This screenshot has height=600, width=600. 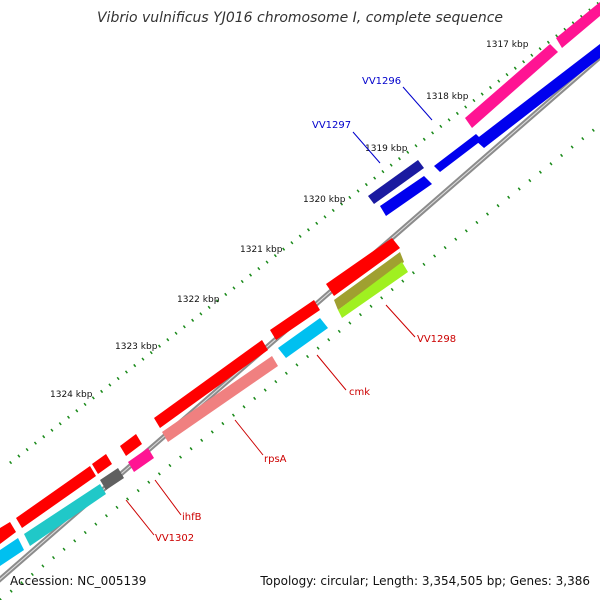 I want to click on label-vv1296: VV1296, so click(x=381, y=81).